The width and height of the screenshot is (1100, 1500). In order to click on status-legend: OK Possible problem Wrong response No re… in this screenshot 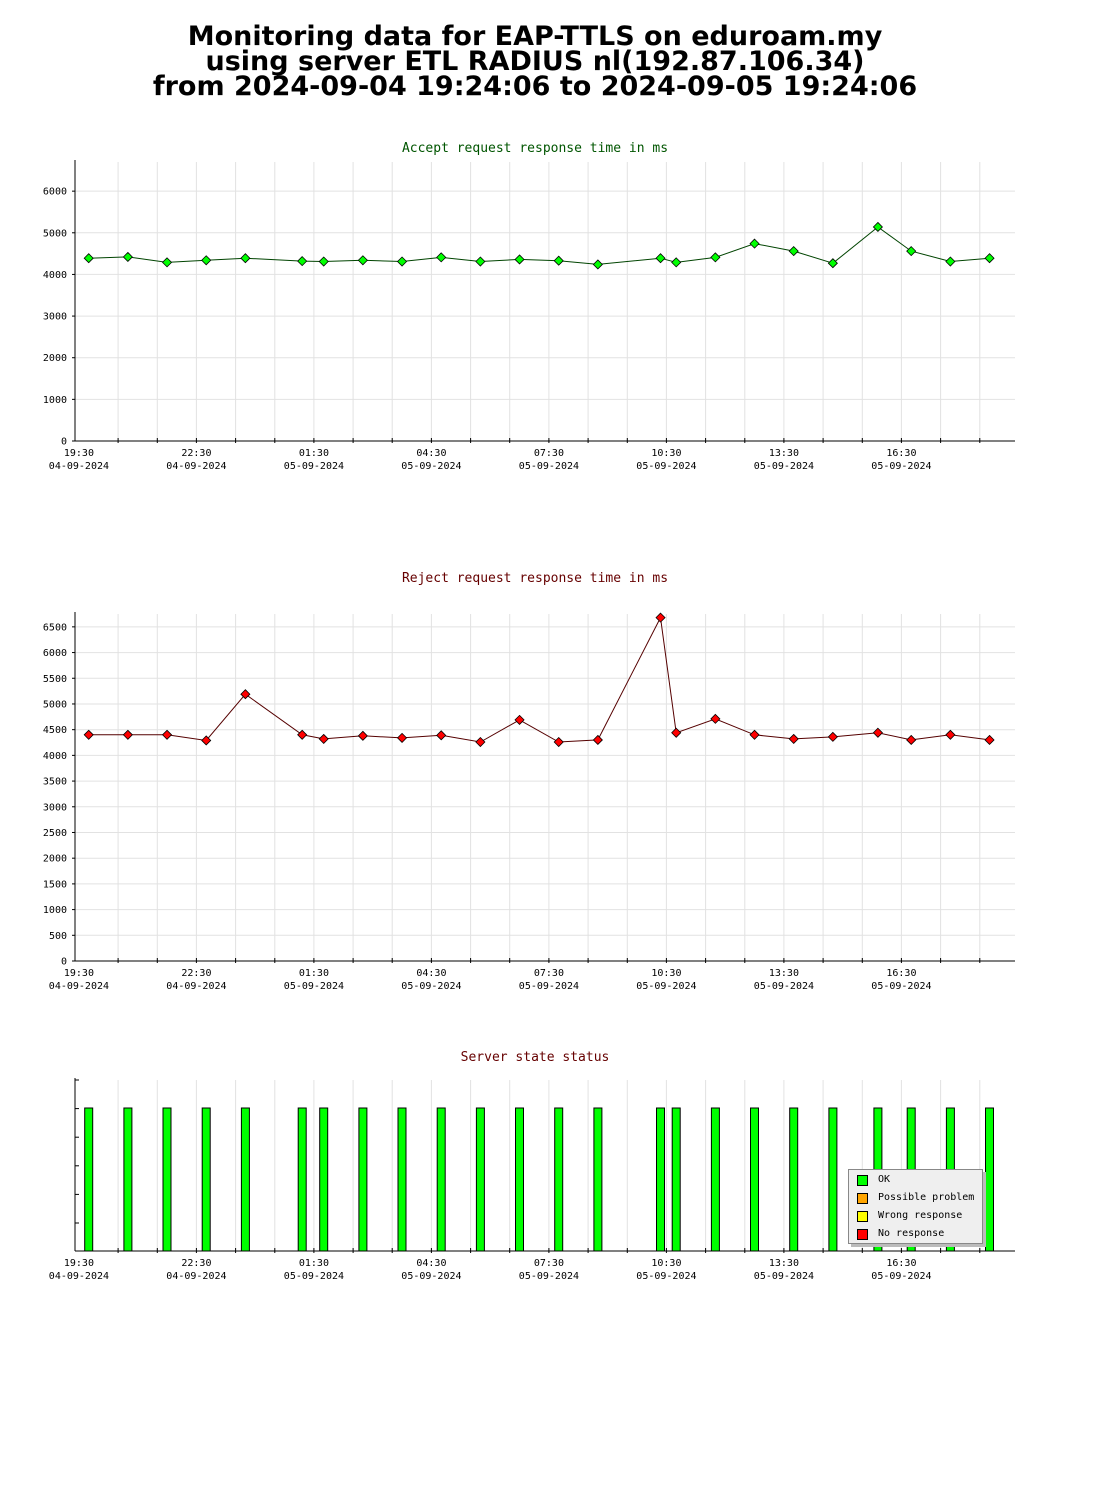, I will do `click(915, 1206)`.